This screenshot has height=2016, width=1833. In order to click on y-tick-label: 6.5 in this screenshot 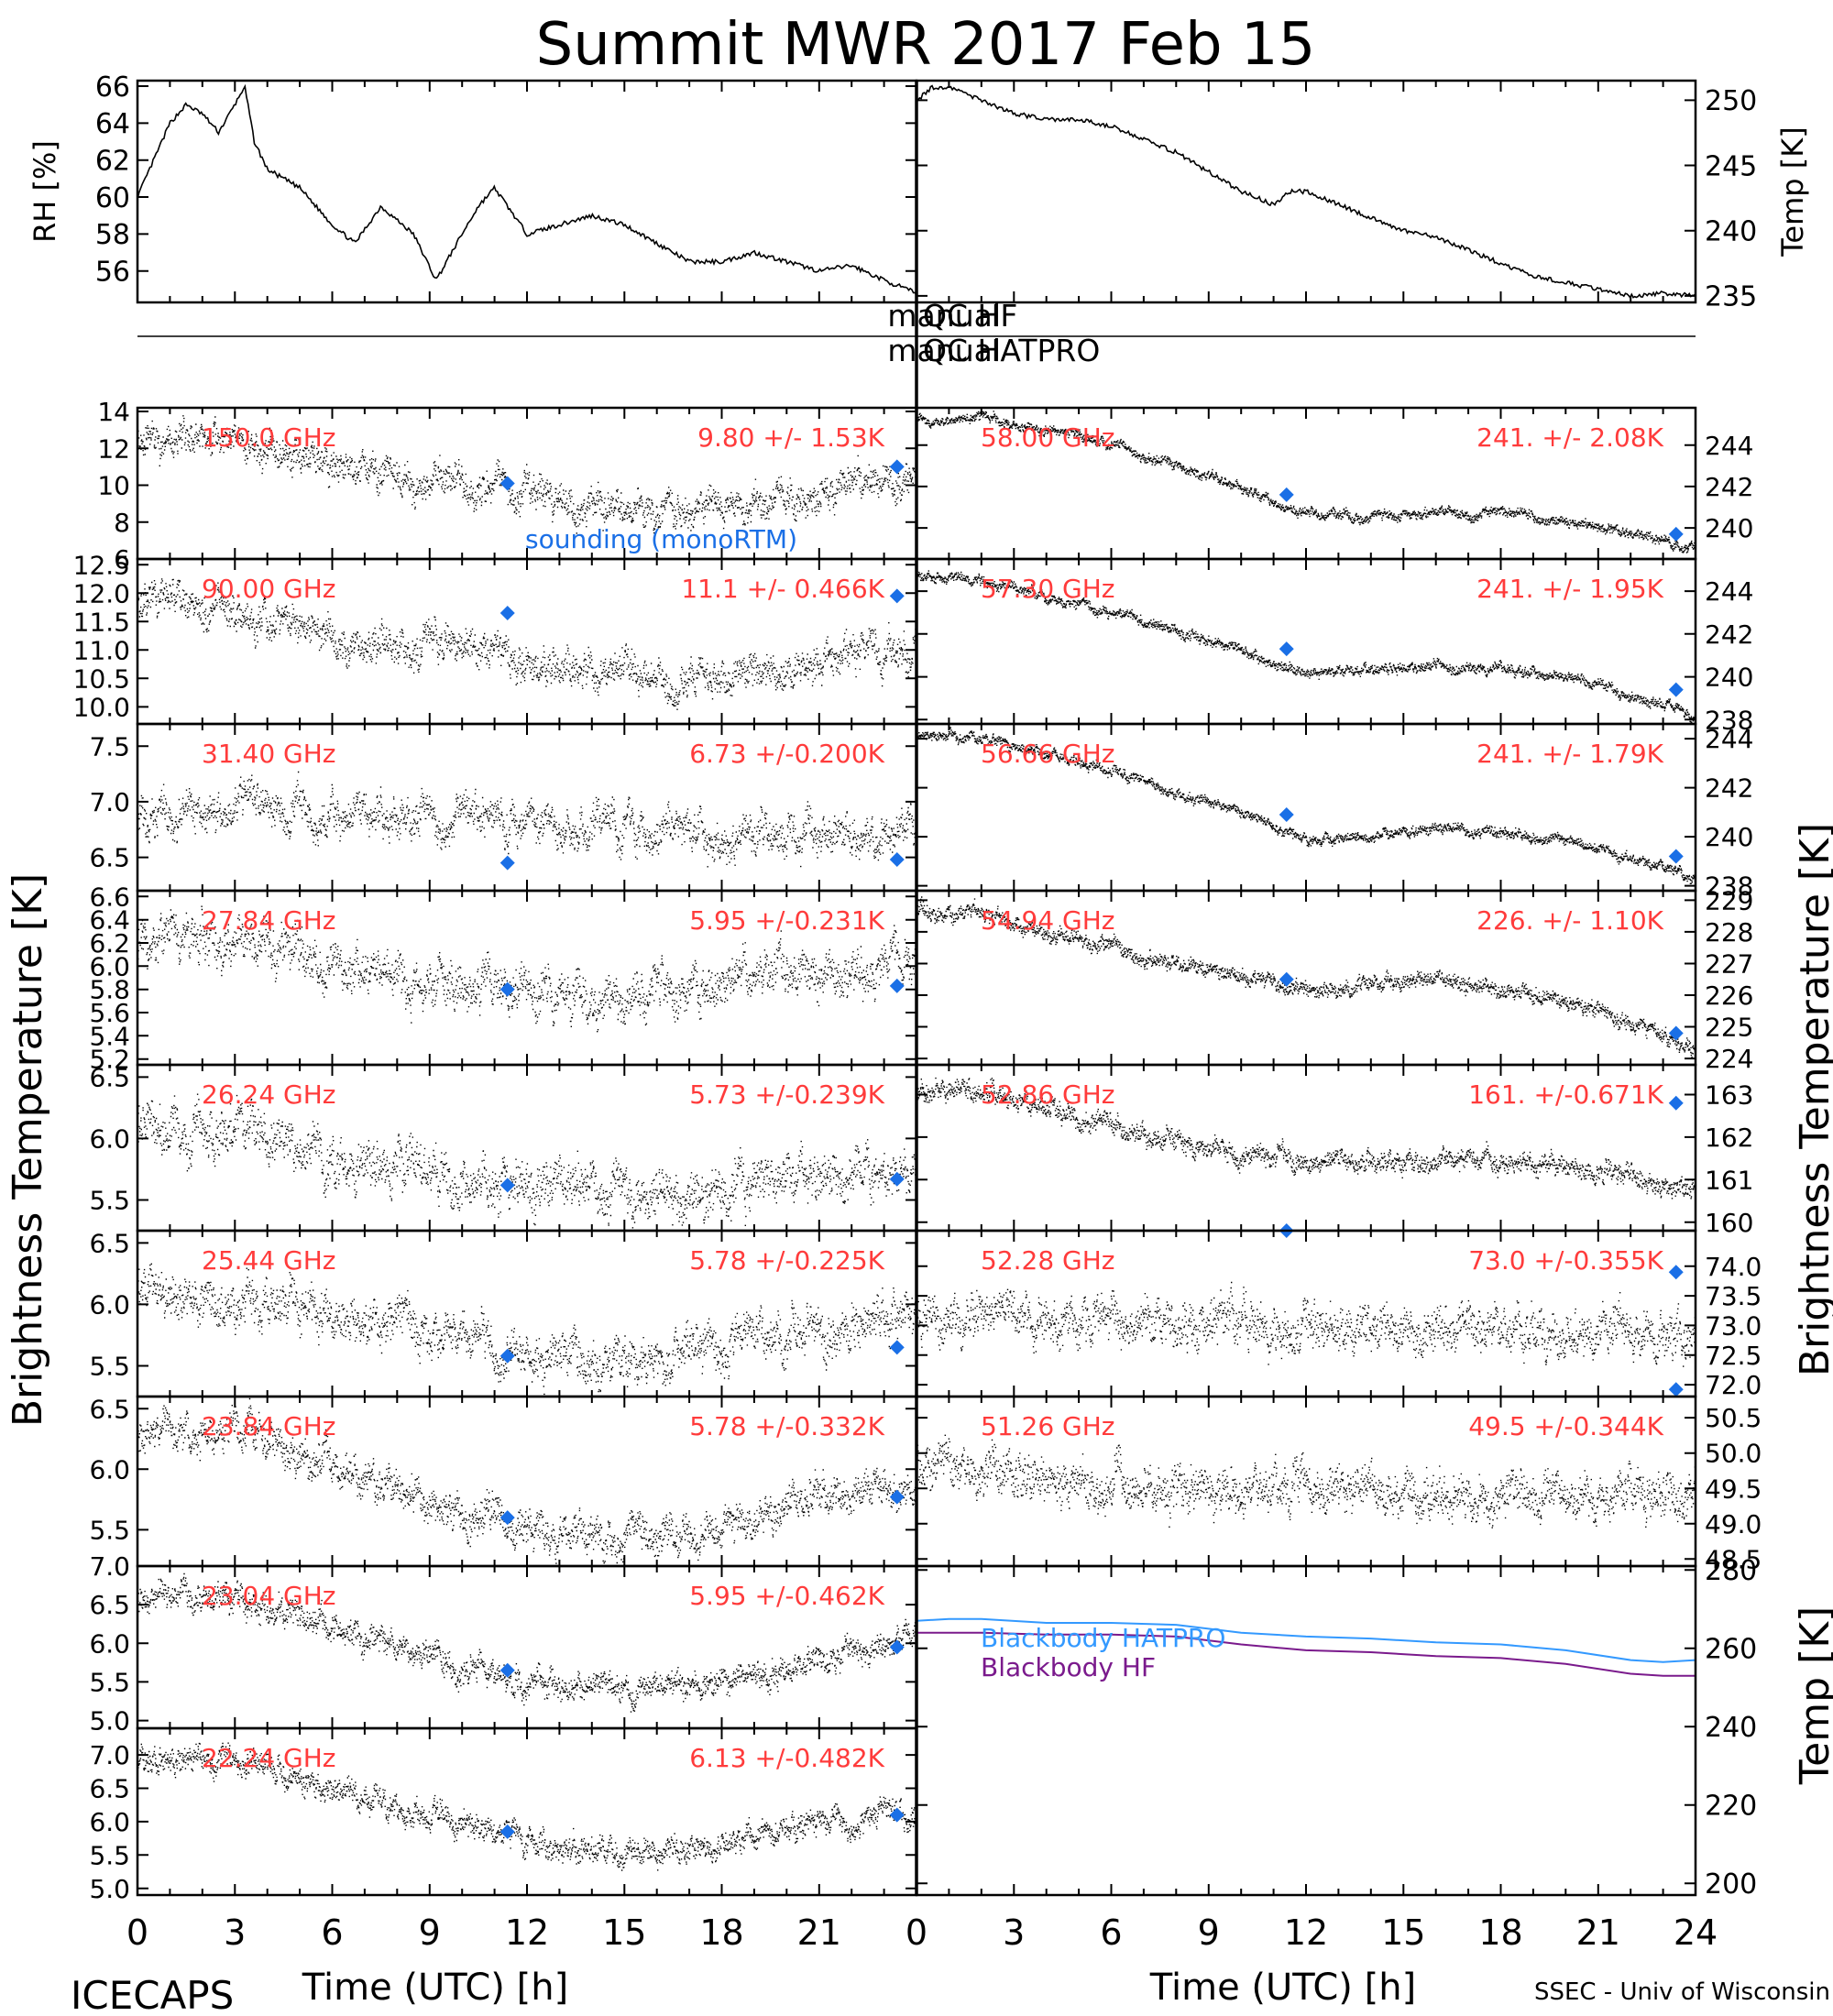, I will do `click(109, 858)`.